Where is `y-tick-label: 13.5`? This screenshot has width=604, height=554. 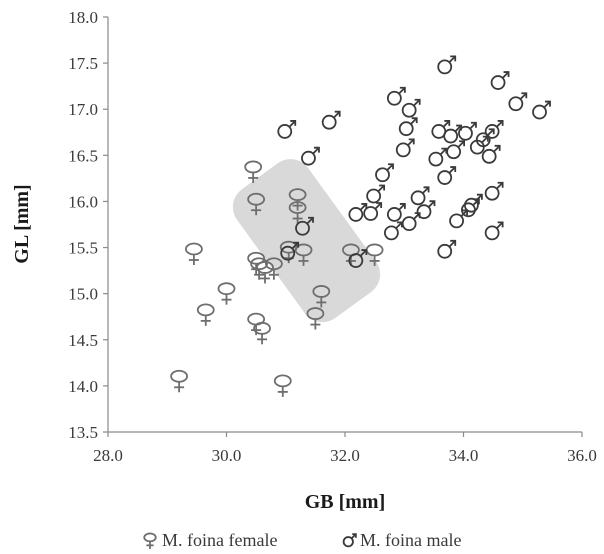
y-tick-label: 13.5 is located at coordinates (83, 432).